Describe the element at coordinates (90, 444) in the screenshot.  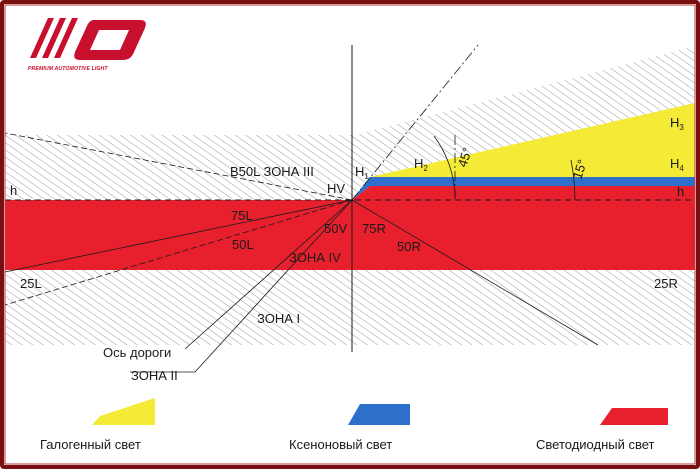
I see `legend-halogen-label: Галогенный свет` at that location.